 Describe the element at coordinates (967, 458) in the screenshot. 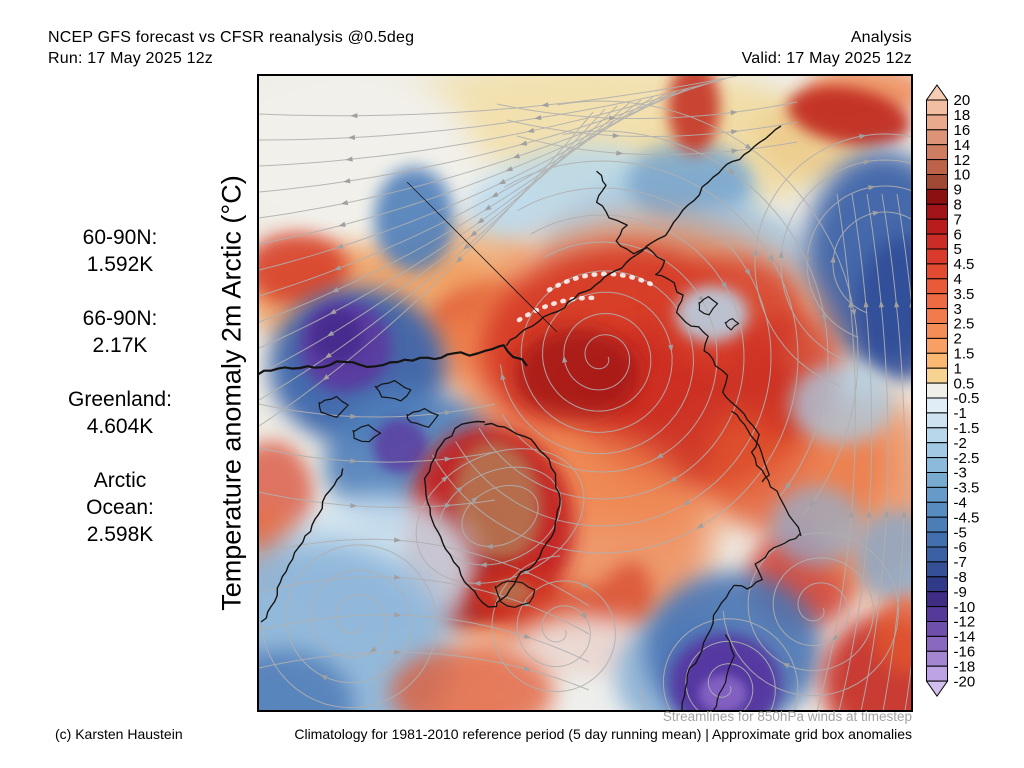

I see `colorbar-tick-label: -2.5` at that location.